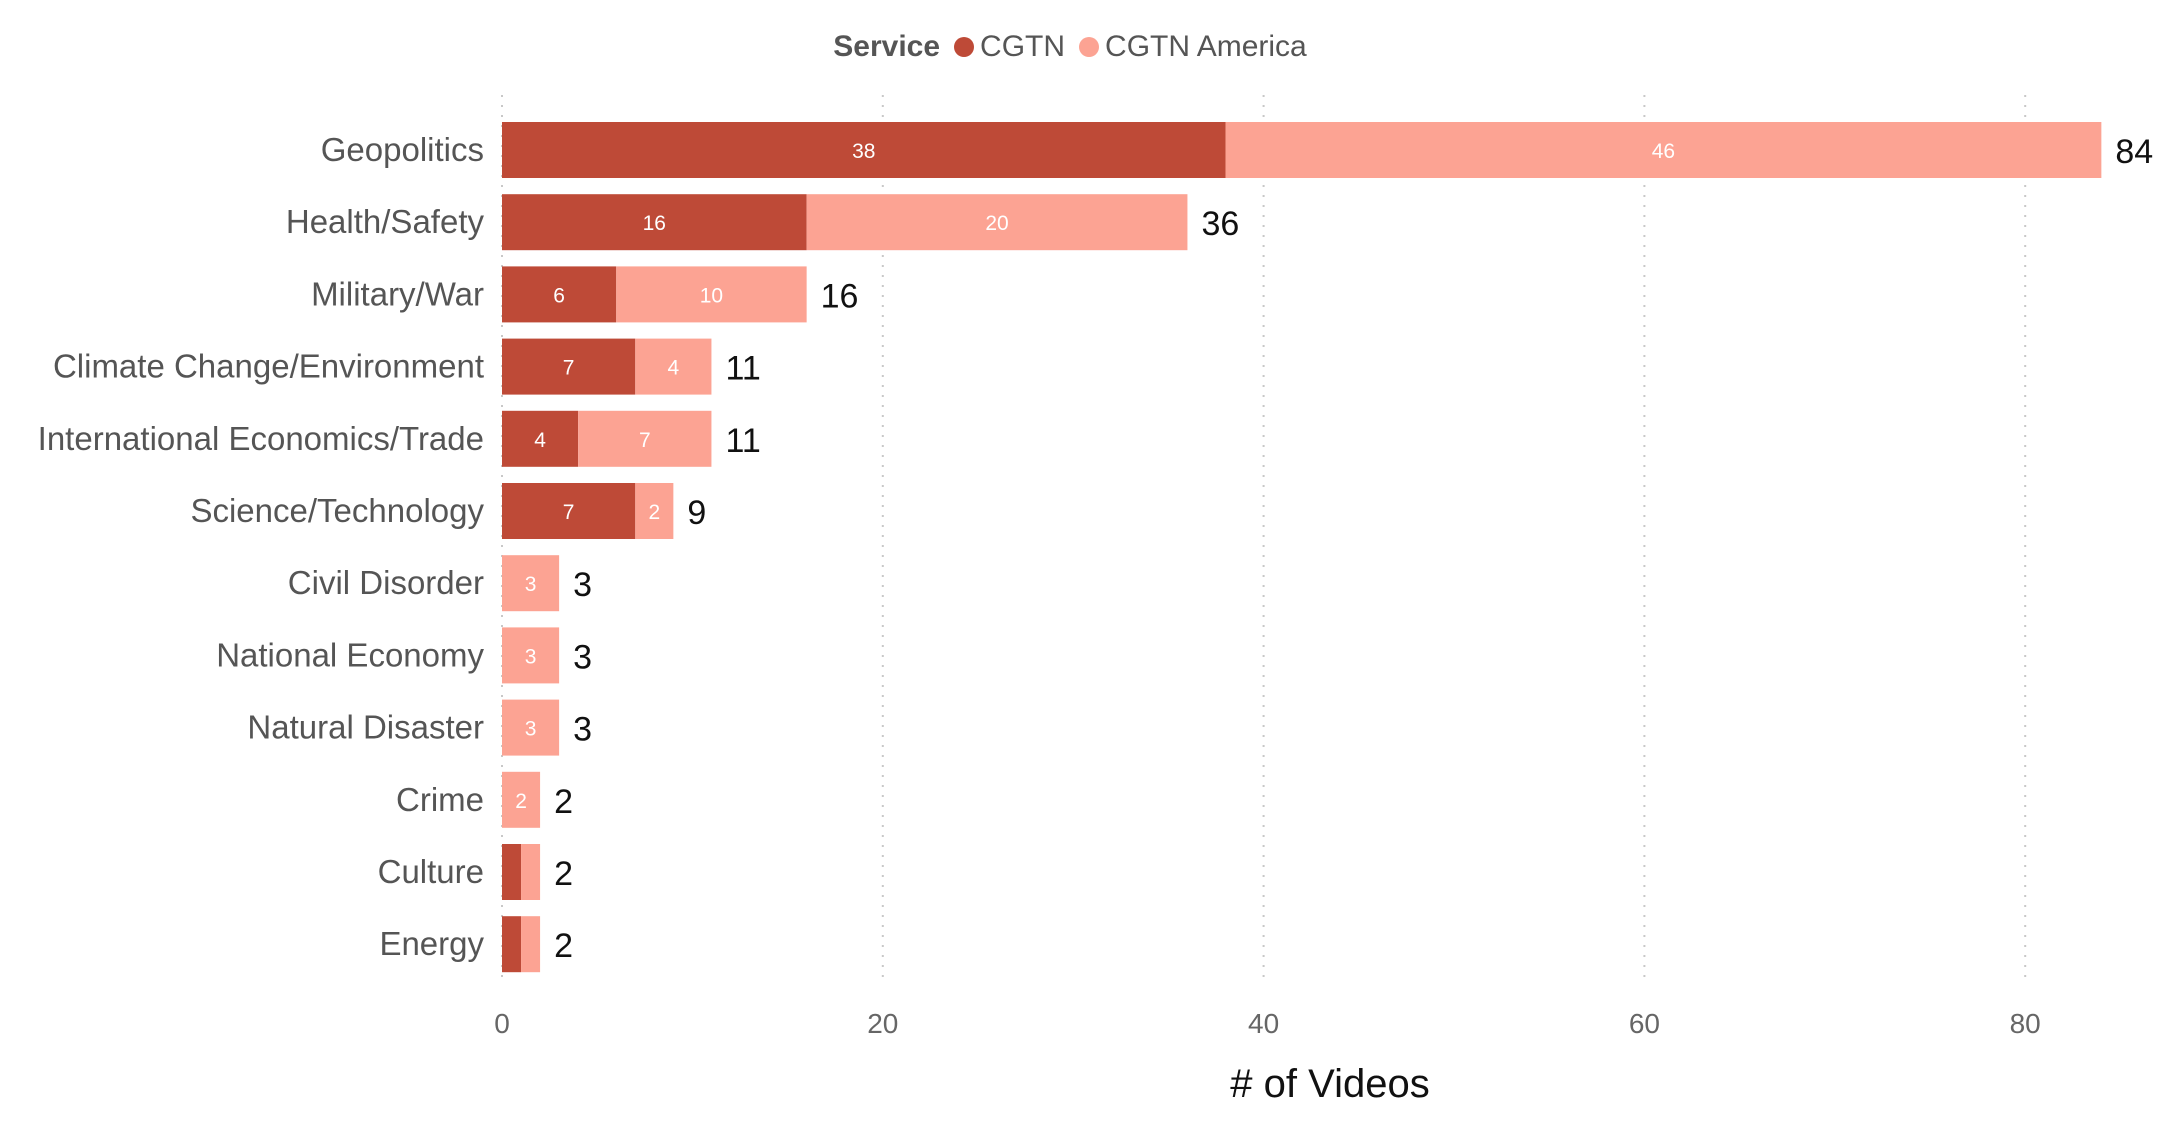 This screenshot has width=2170, height=1127. What do you see at coordinates (431, 943) in the screenshot?
I see `category-label: Energy` at bounding box center [431, 943].